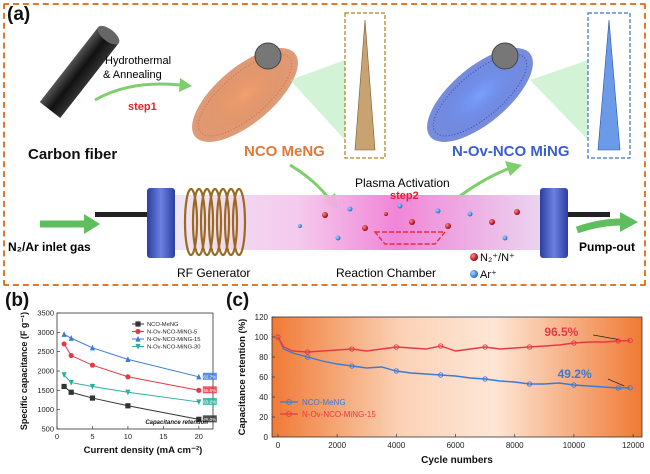 Image resolution: width=650 pixels, height=474 pixels. I want to click on reaction-chamber-label: Reaction Chamber, so click(386, 273).